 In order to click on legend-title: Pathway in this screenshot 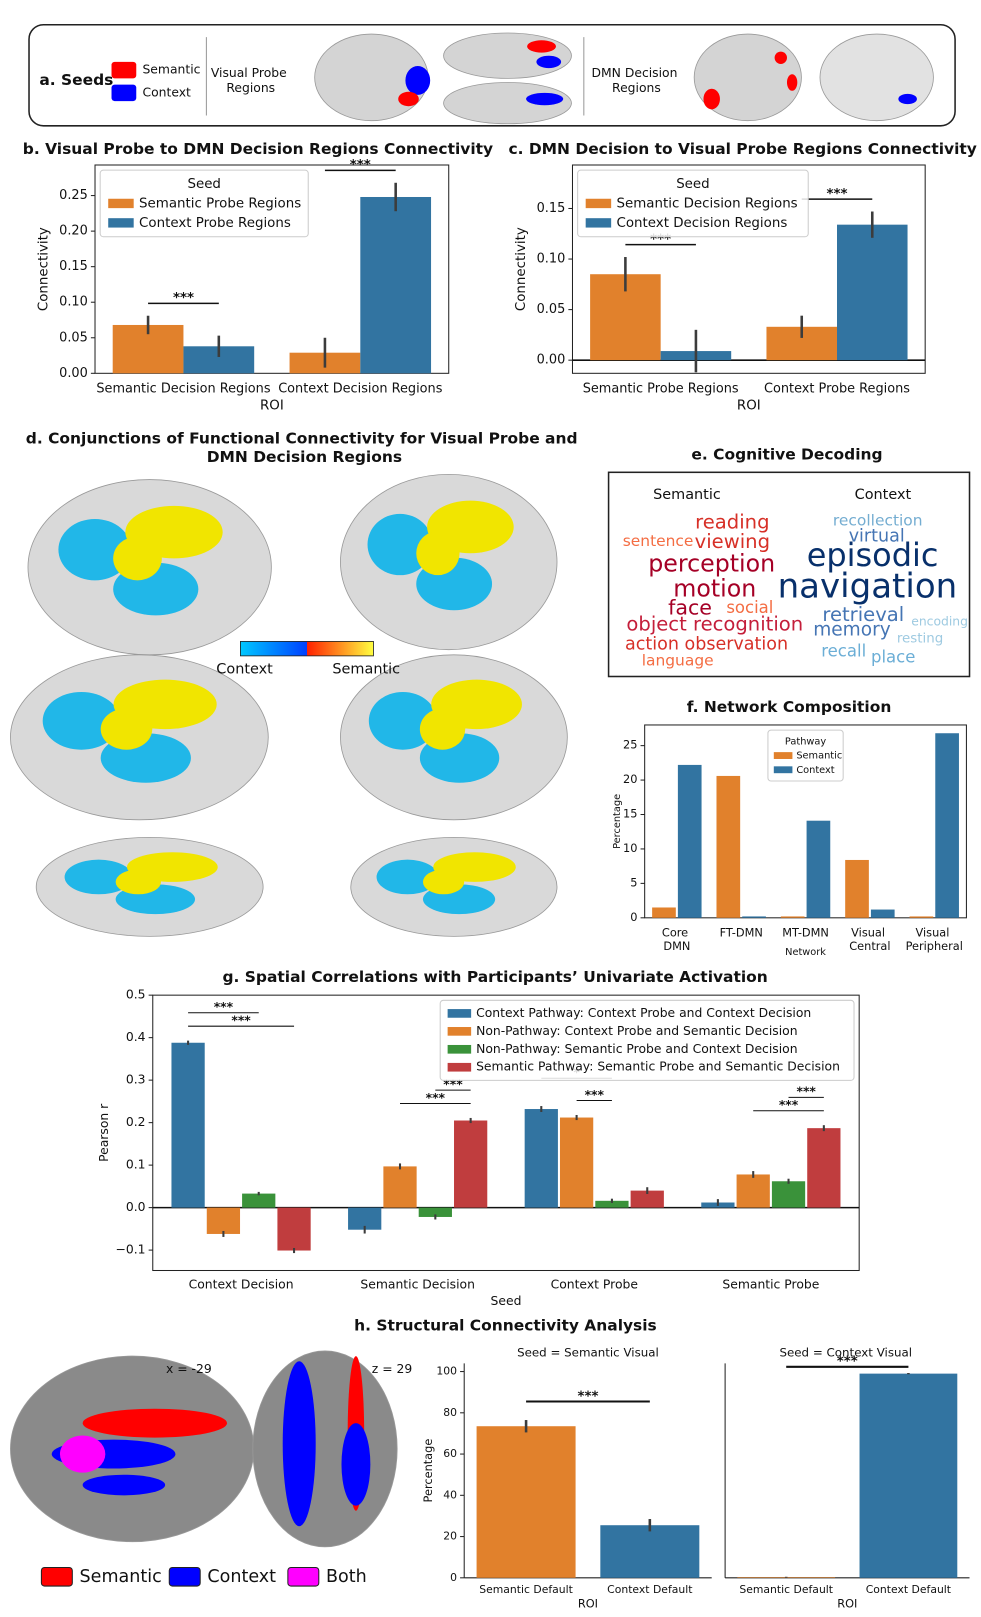, I will do `click(805, 741)`.